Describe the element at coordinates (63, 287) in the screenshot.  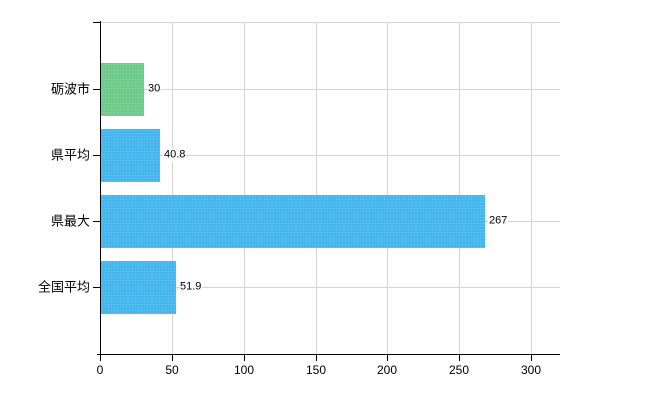
I see `category-label: 全国平均` at that location.